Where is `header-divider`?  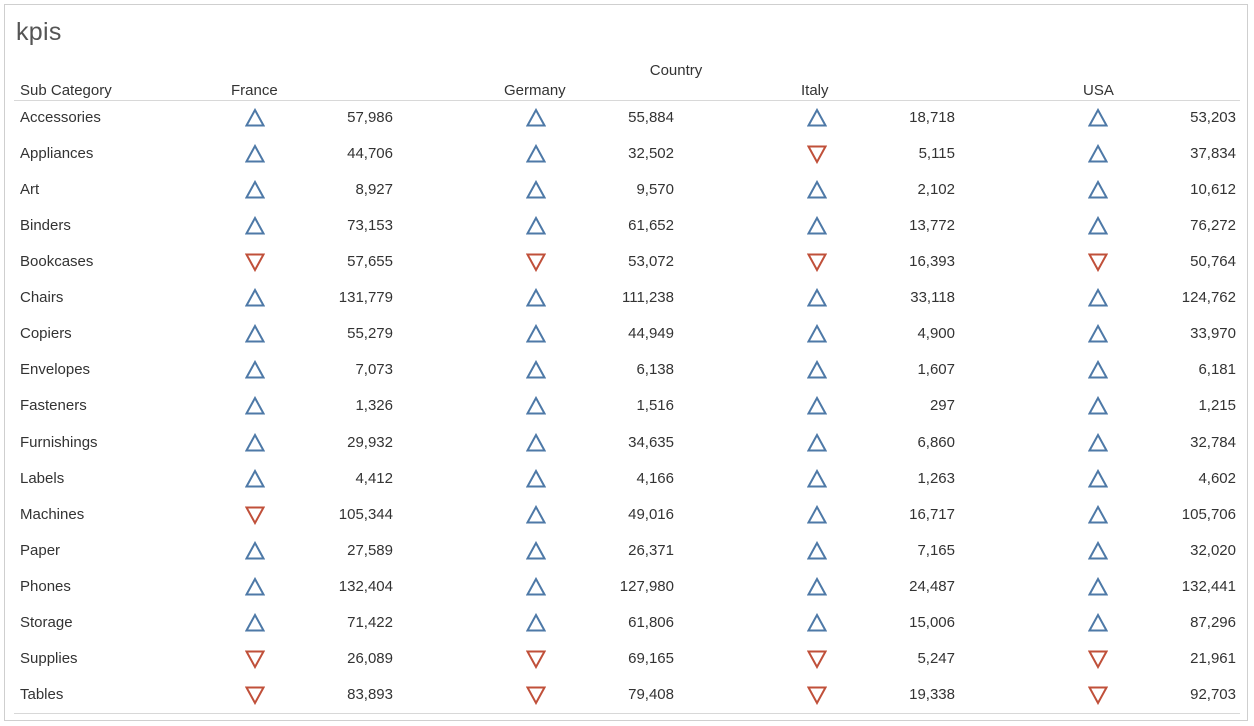 header-divider is located at coordinates (627, 100).